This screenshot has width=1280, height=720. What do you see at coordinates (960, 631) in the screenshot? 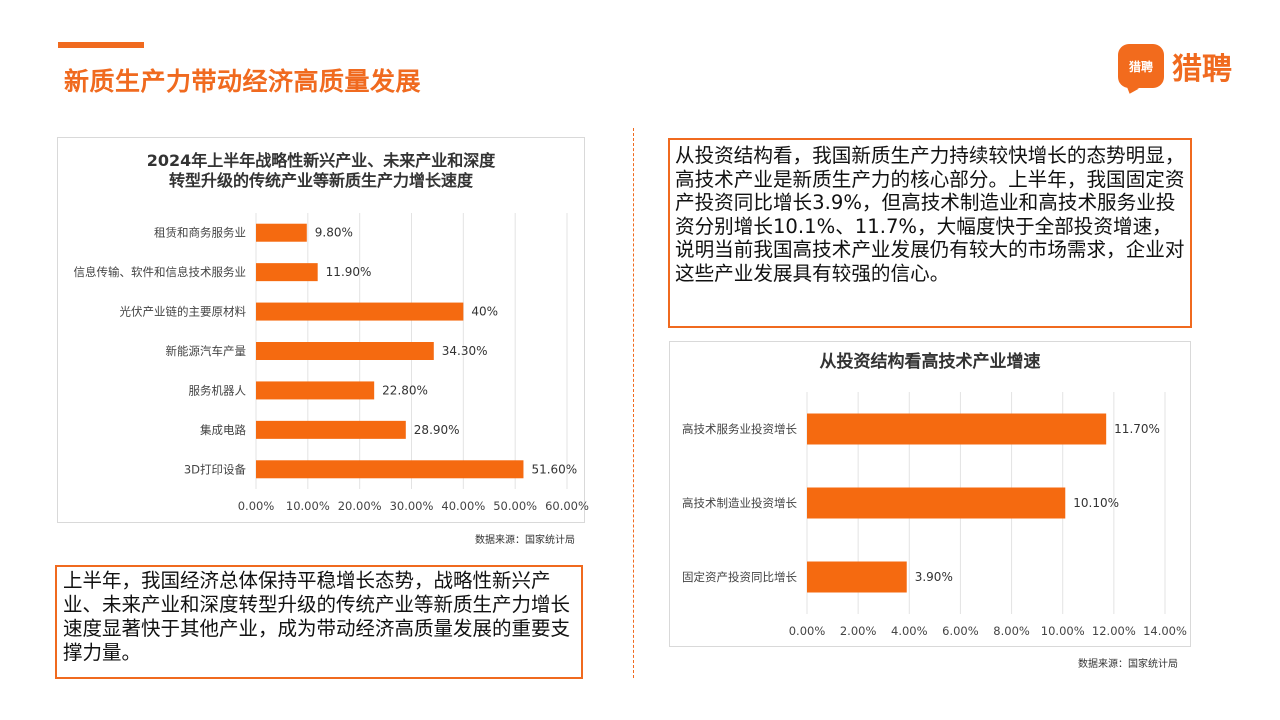
I see `x-tick-label: 6.00%` at bounding box center [960, 631].